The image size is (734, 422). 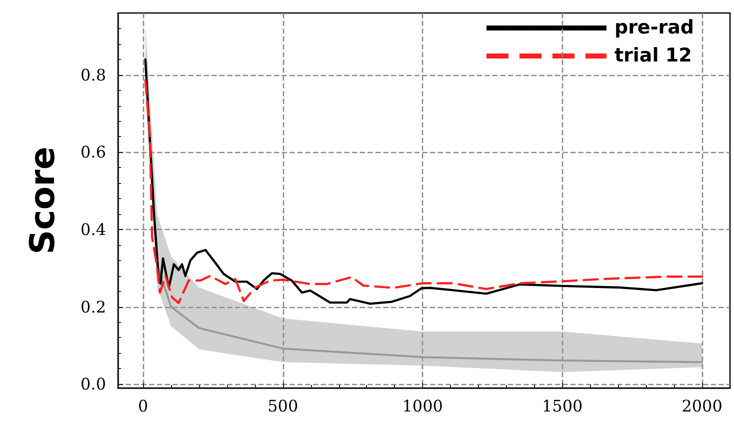 What do you see at coordinates (283, 406) in the screenshot?
I see `x-tick-label: 500` at bounding box center [283, 406].